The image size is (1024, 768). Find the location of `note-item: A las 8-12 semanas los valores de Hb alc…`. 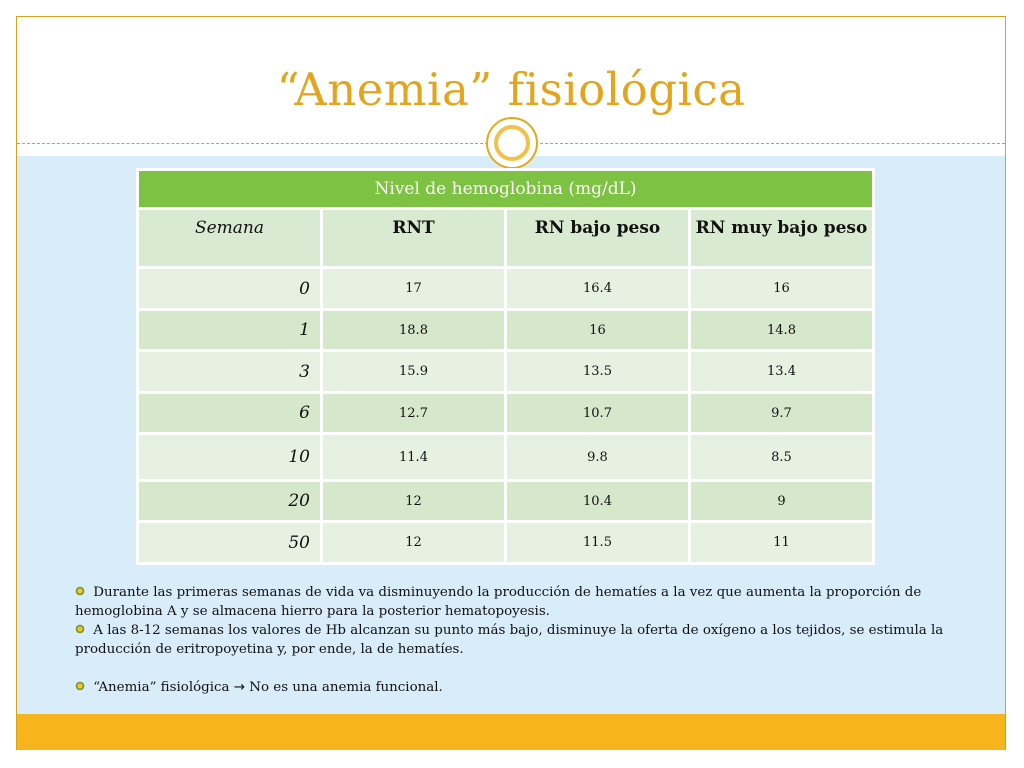

note-item: A las 8-12 semanas los valores de Hb alc… is located at coordinates (525, 640).